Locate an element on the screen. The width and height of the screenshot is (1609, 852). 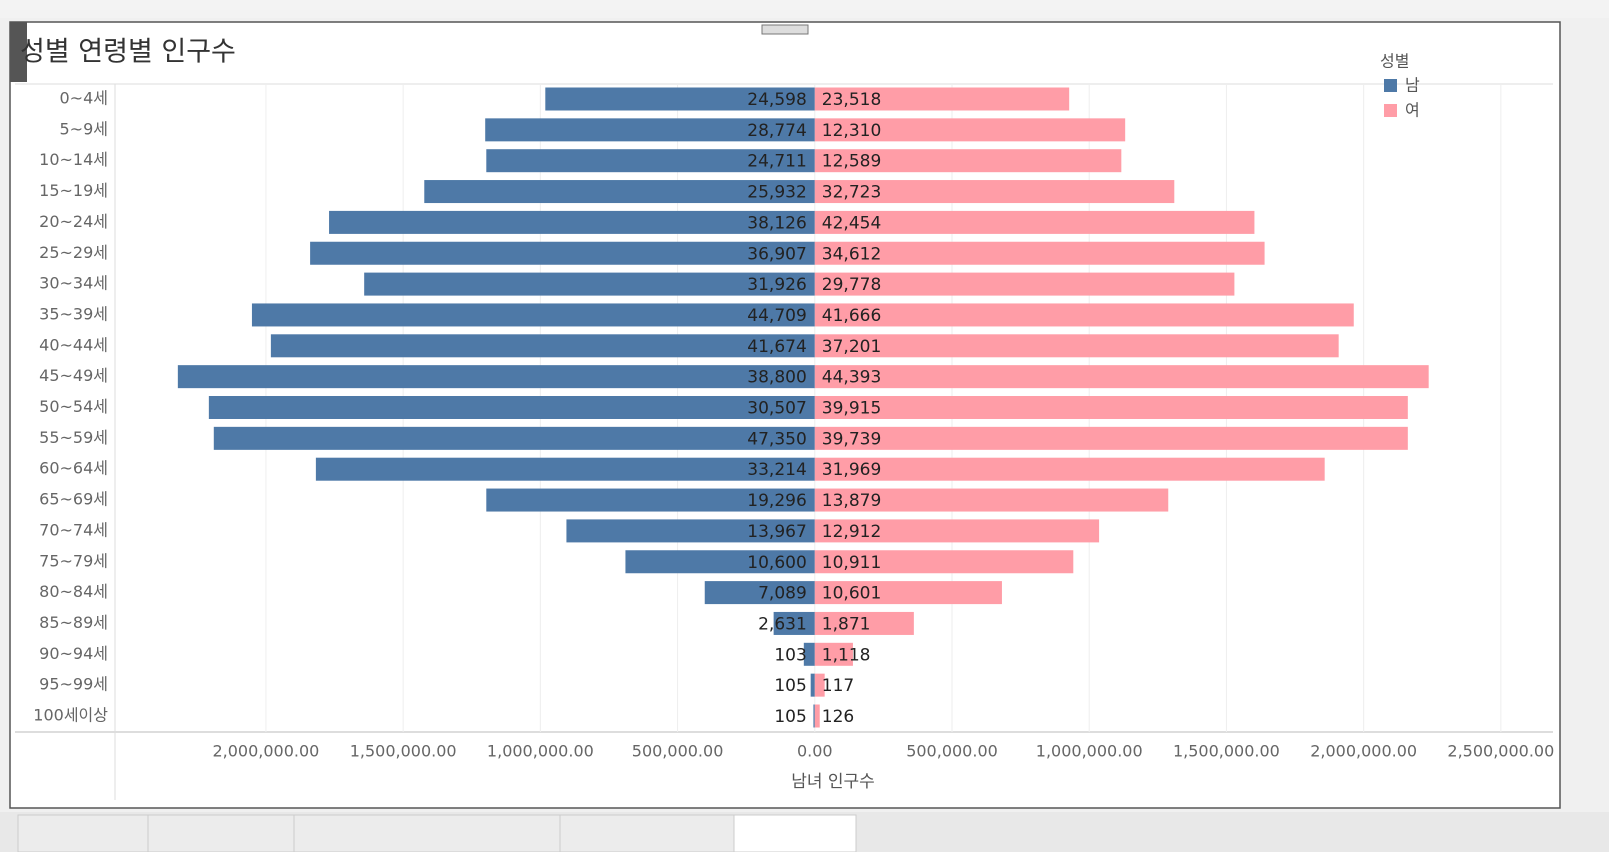
legend-title: 성별 is located at coordinates (1394, 61).